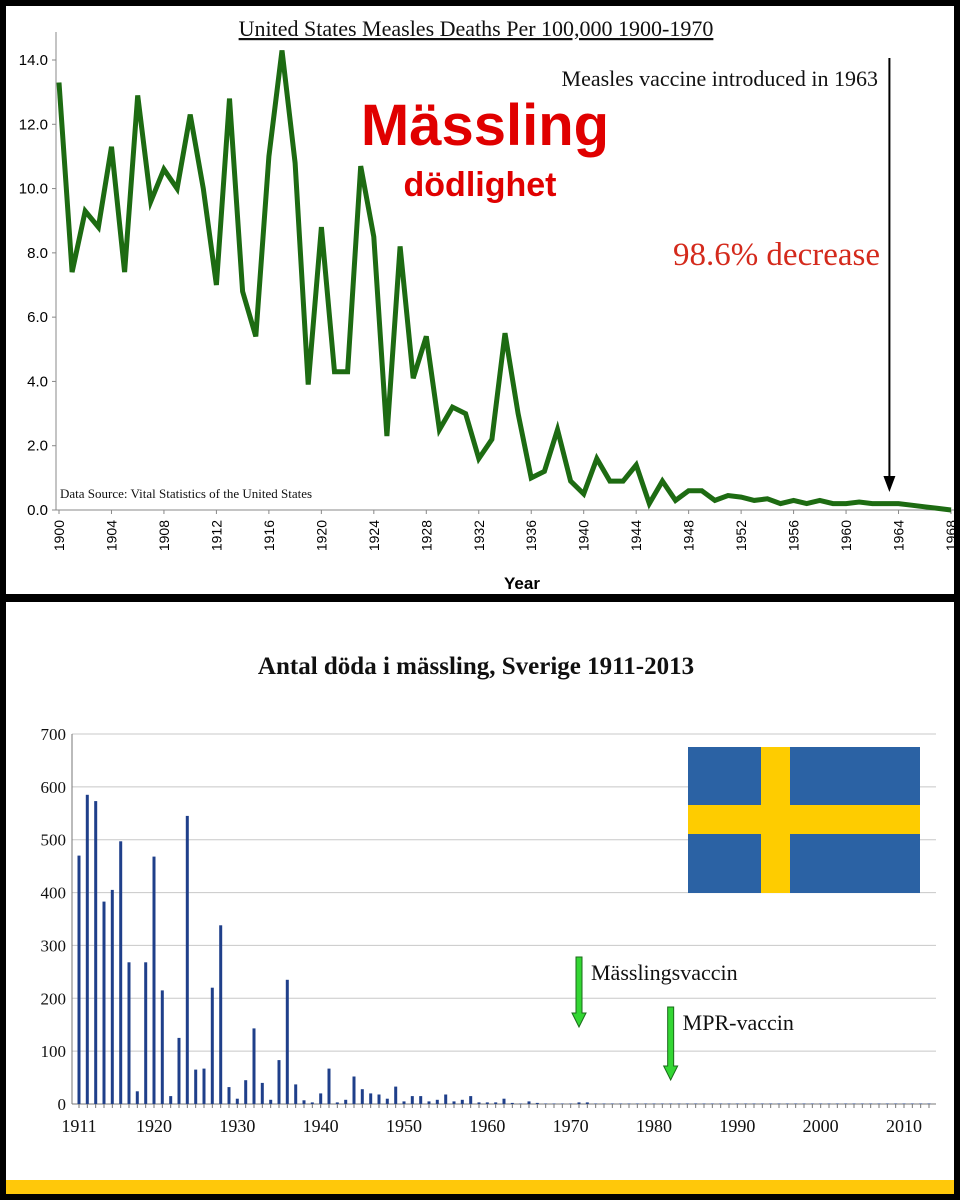 Image resolution: width=960 pixels, height=1200 pixels. I want to click on us-y-tick-label: 10.0, so click(33, 189).